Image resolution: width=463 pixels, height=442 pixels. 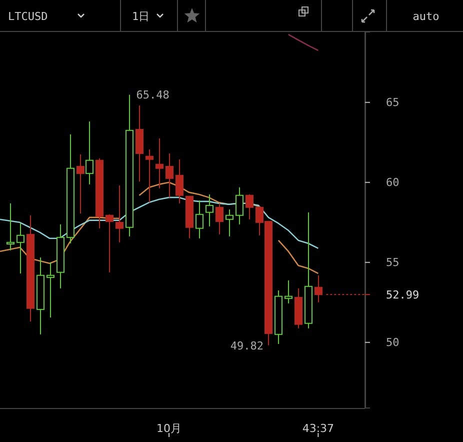 I want to click on text: 1日, so click(x=141, y=16).